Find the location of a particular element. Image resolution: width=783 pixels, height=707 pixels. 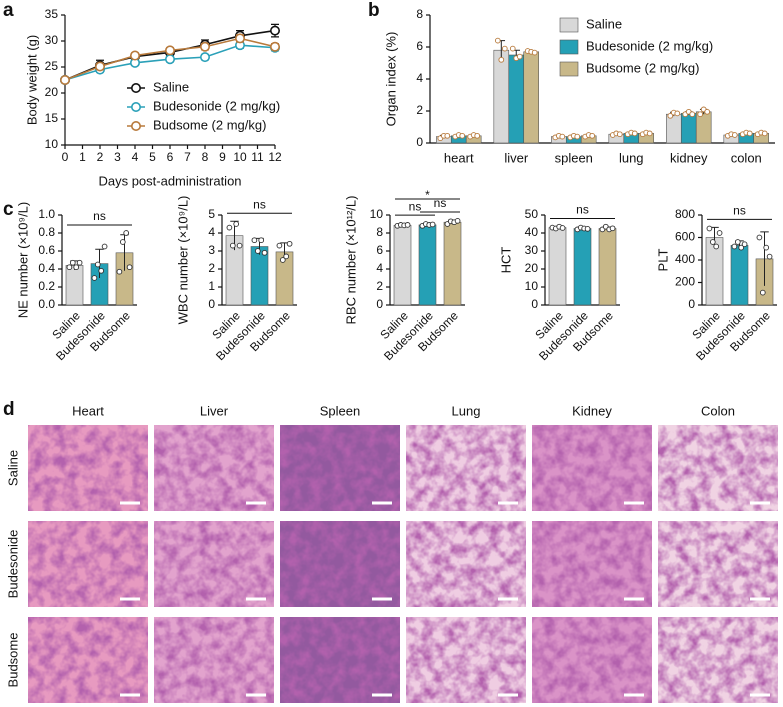

y-tick-label: 600 is located at coordinates (685, 237).